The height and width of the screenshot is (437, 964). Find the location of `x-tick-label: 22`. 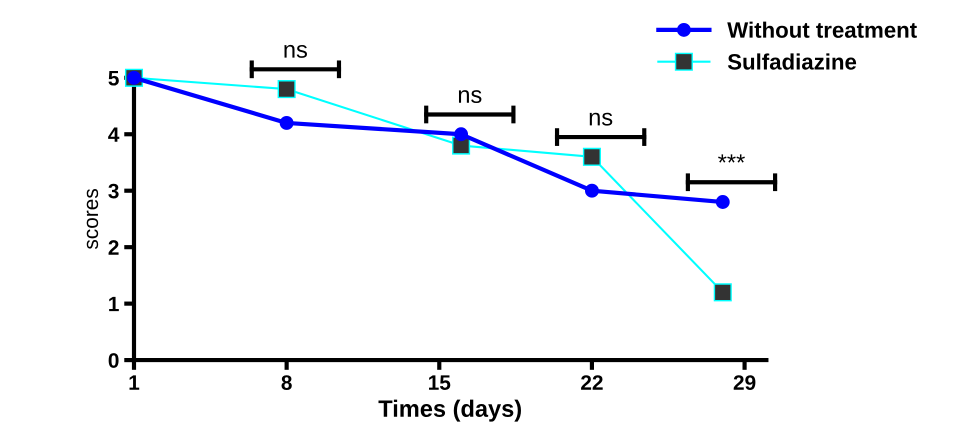

x-tick-label: 22 is located at coordinates (592, 382).